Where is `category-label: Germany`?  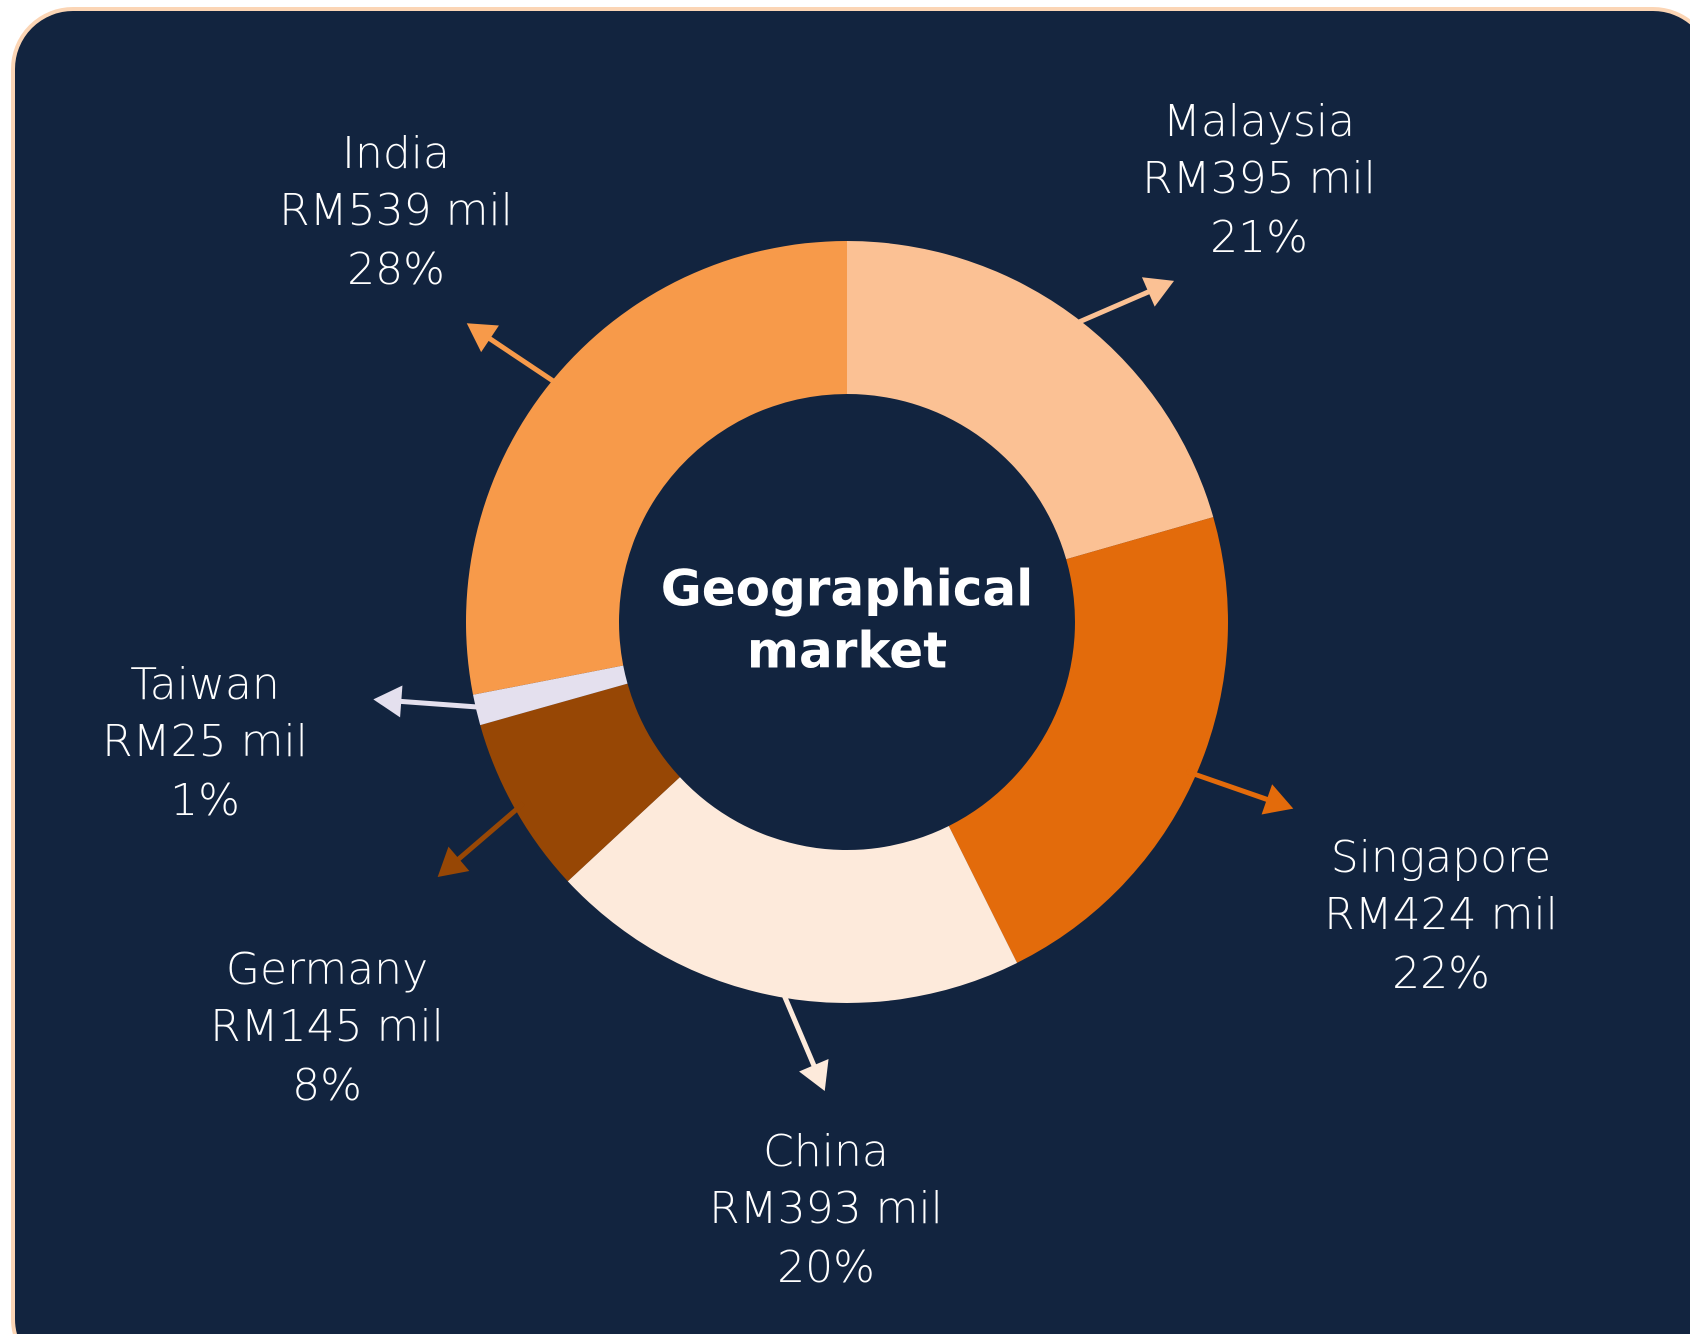 category-label: Germany is located at coordinates (327, 969).